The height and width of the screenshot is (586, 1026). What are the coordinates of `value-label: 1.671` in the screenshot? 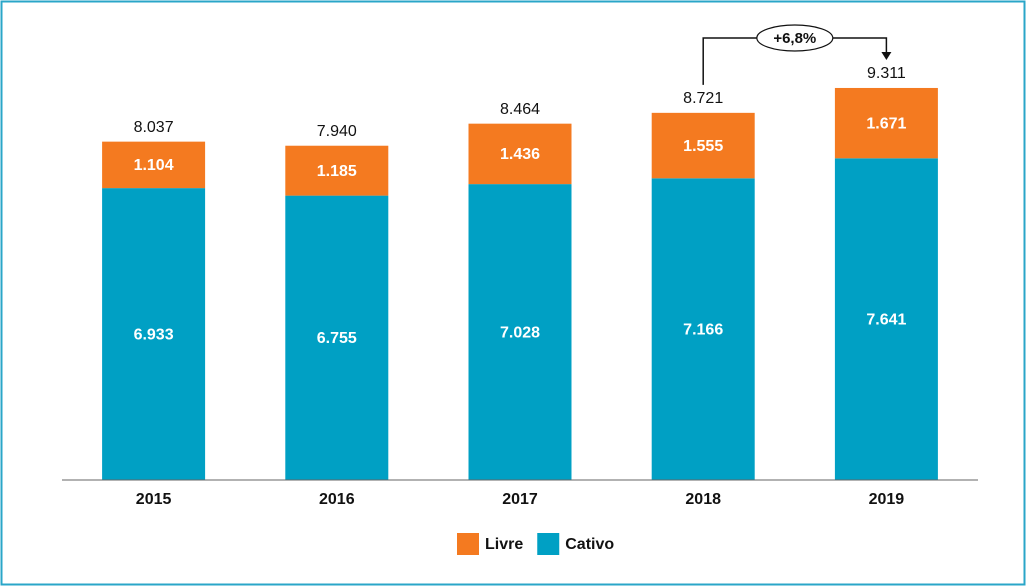 It's located at (886, 123).